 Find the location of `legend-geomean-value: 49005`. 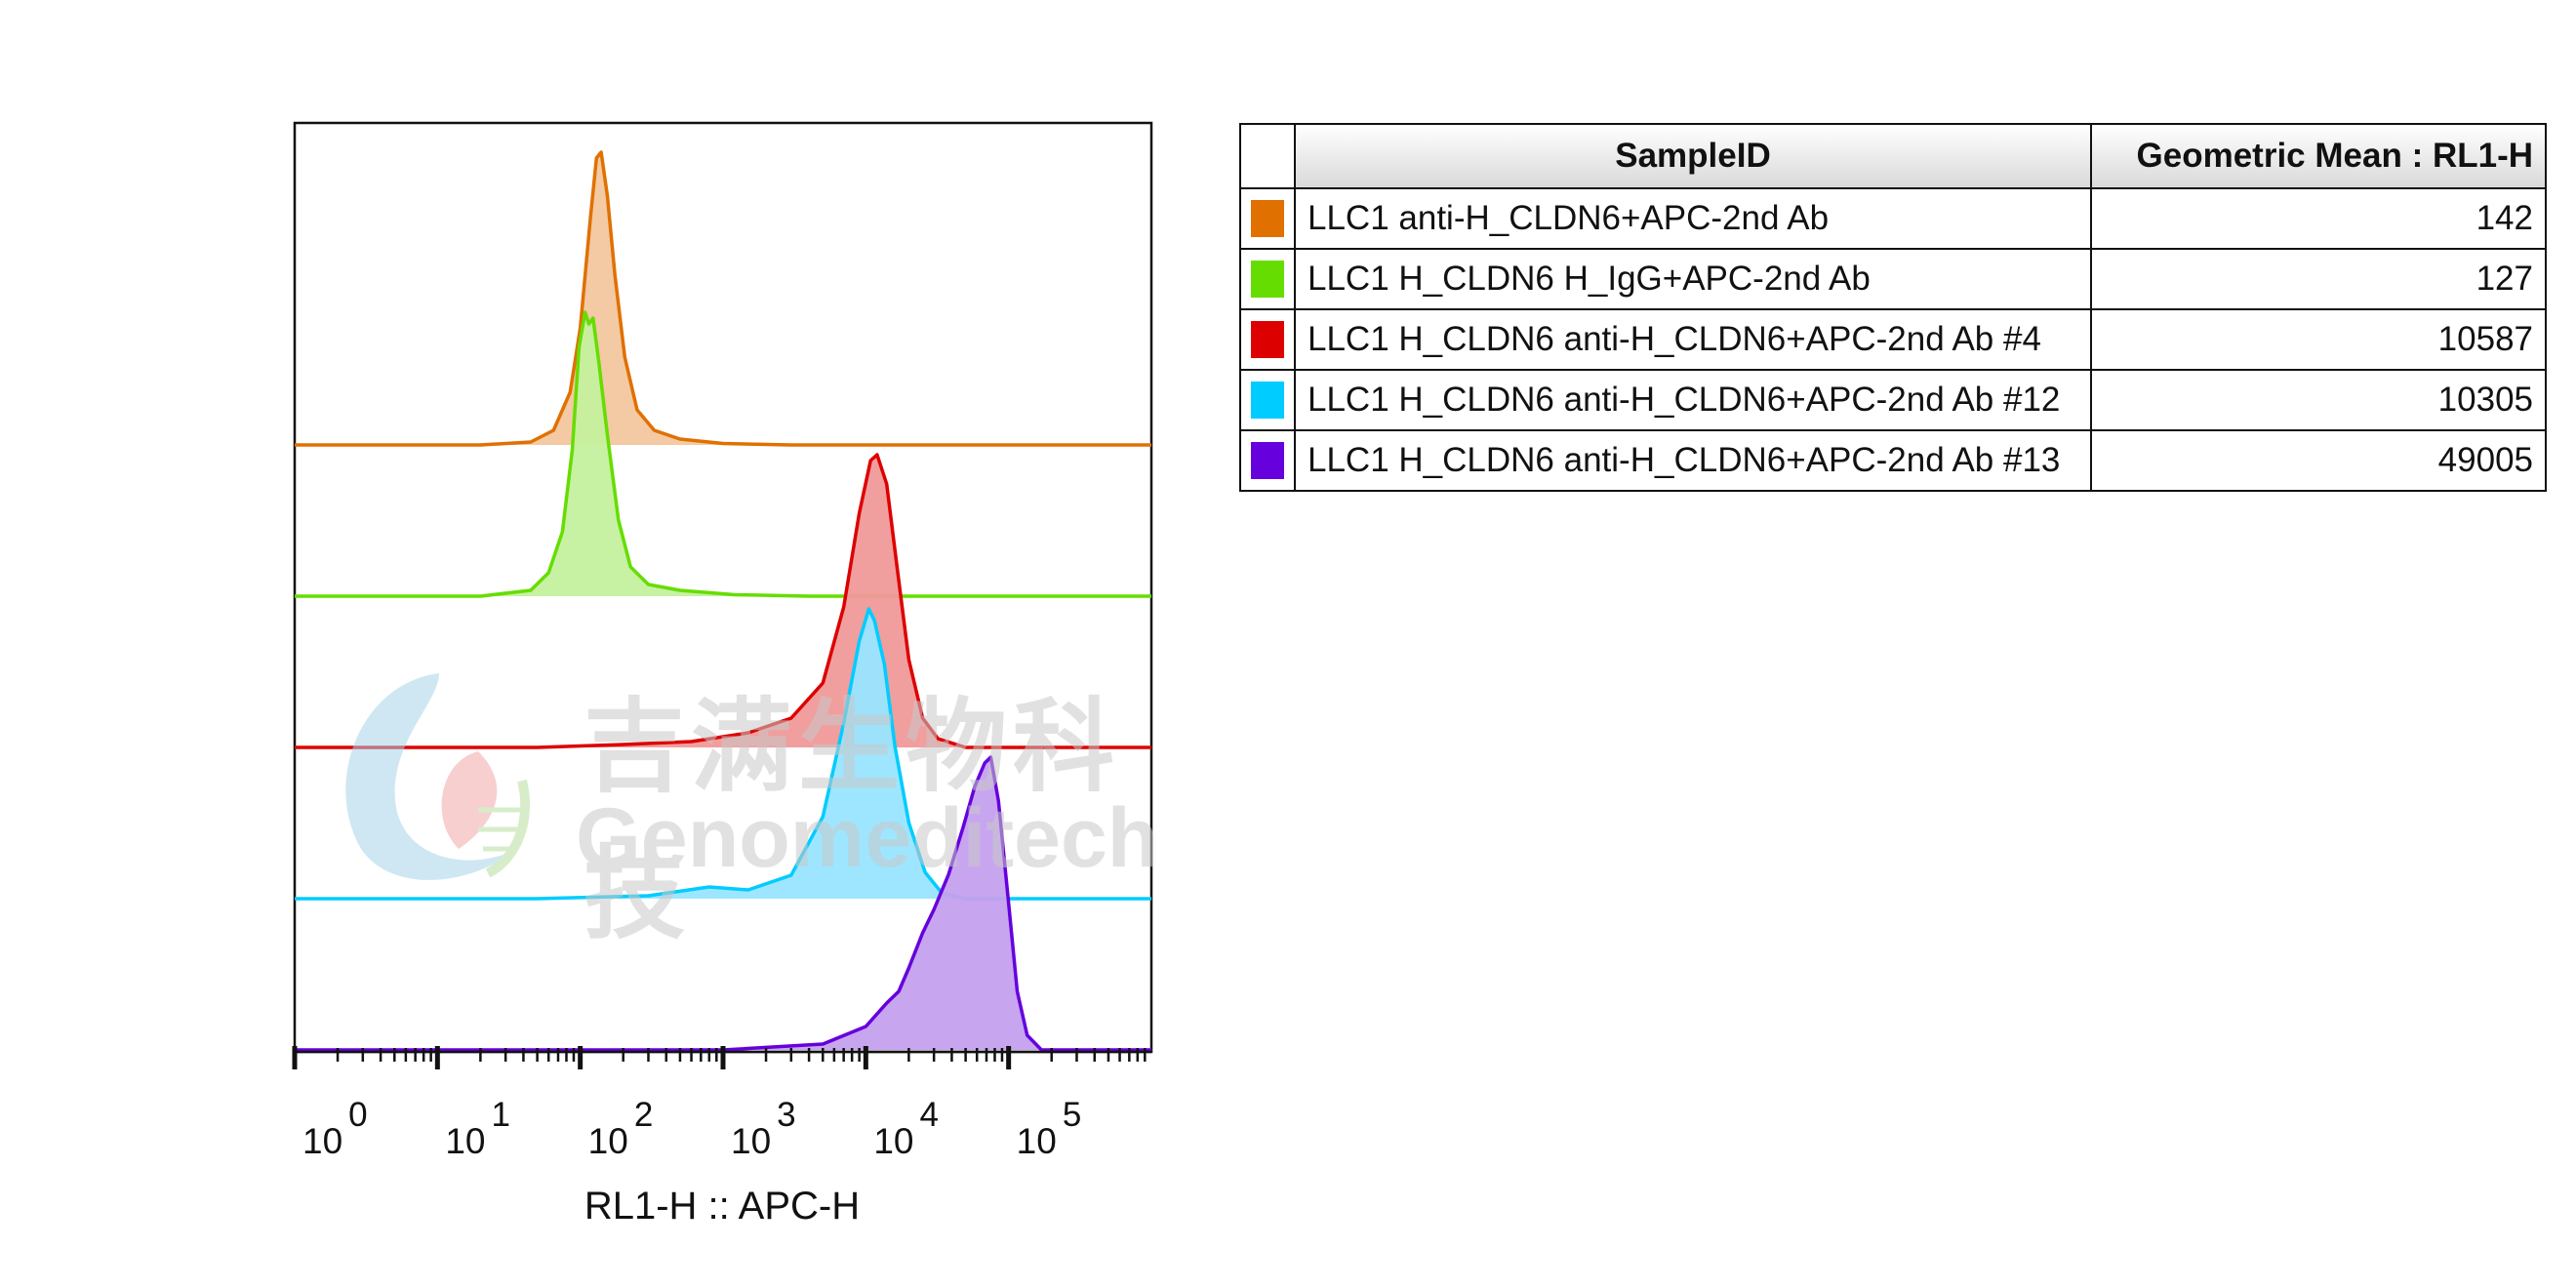

legend-geomean-value: 49005 is located at coordinates (2318, 460).